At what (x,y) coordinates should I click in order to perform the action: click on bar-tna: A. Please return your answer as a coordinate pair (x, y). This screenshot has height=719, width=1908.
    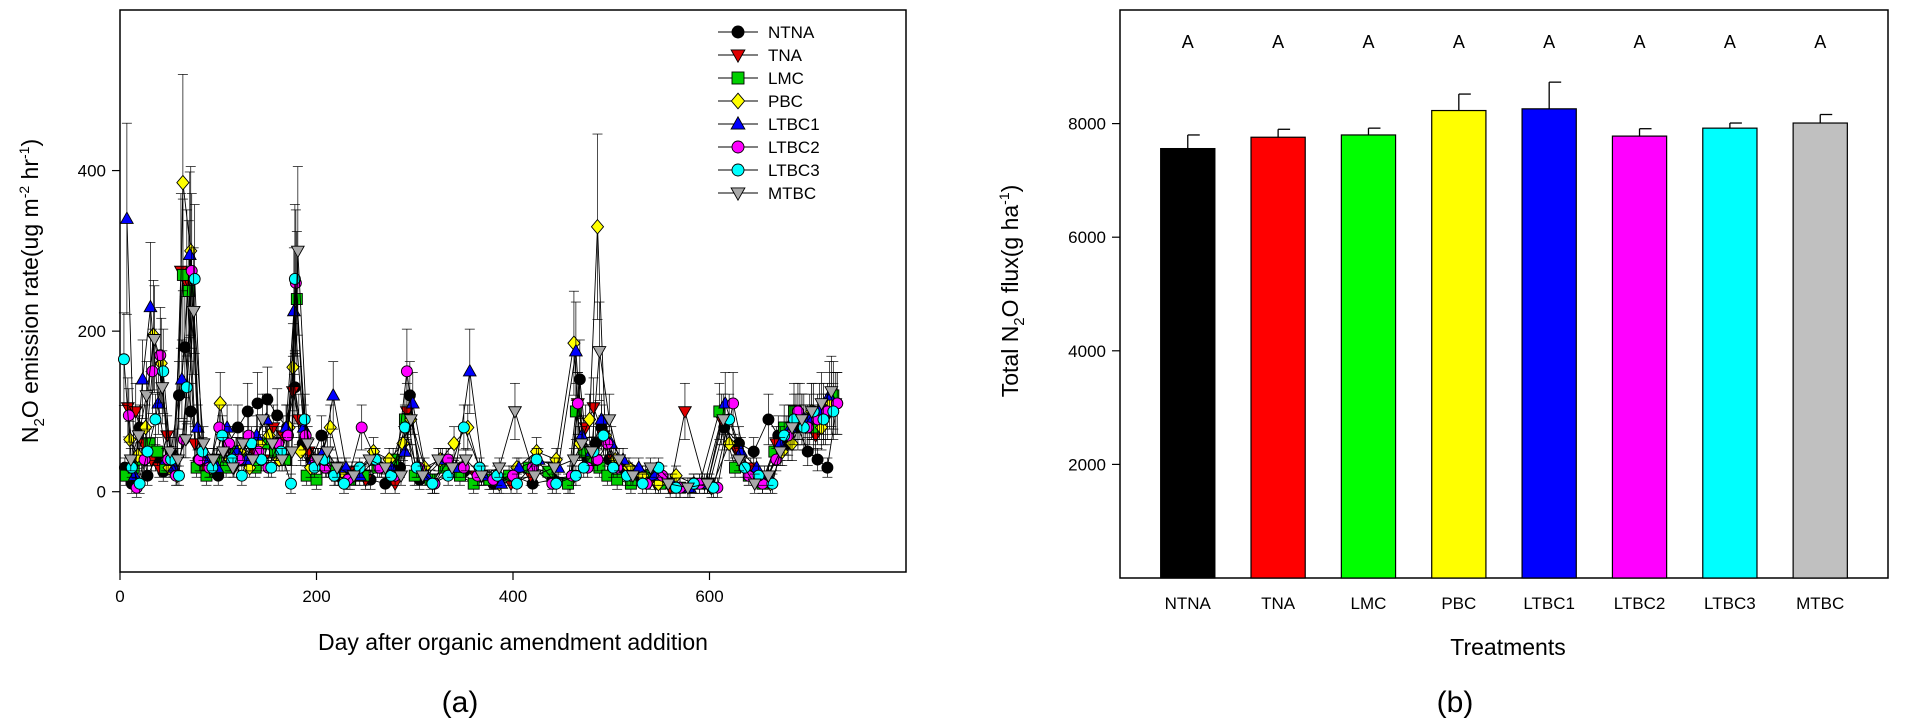
    Looking at the image, I should click on (1278, 305).